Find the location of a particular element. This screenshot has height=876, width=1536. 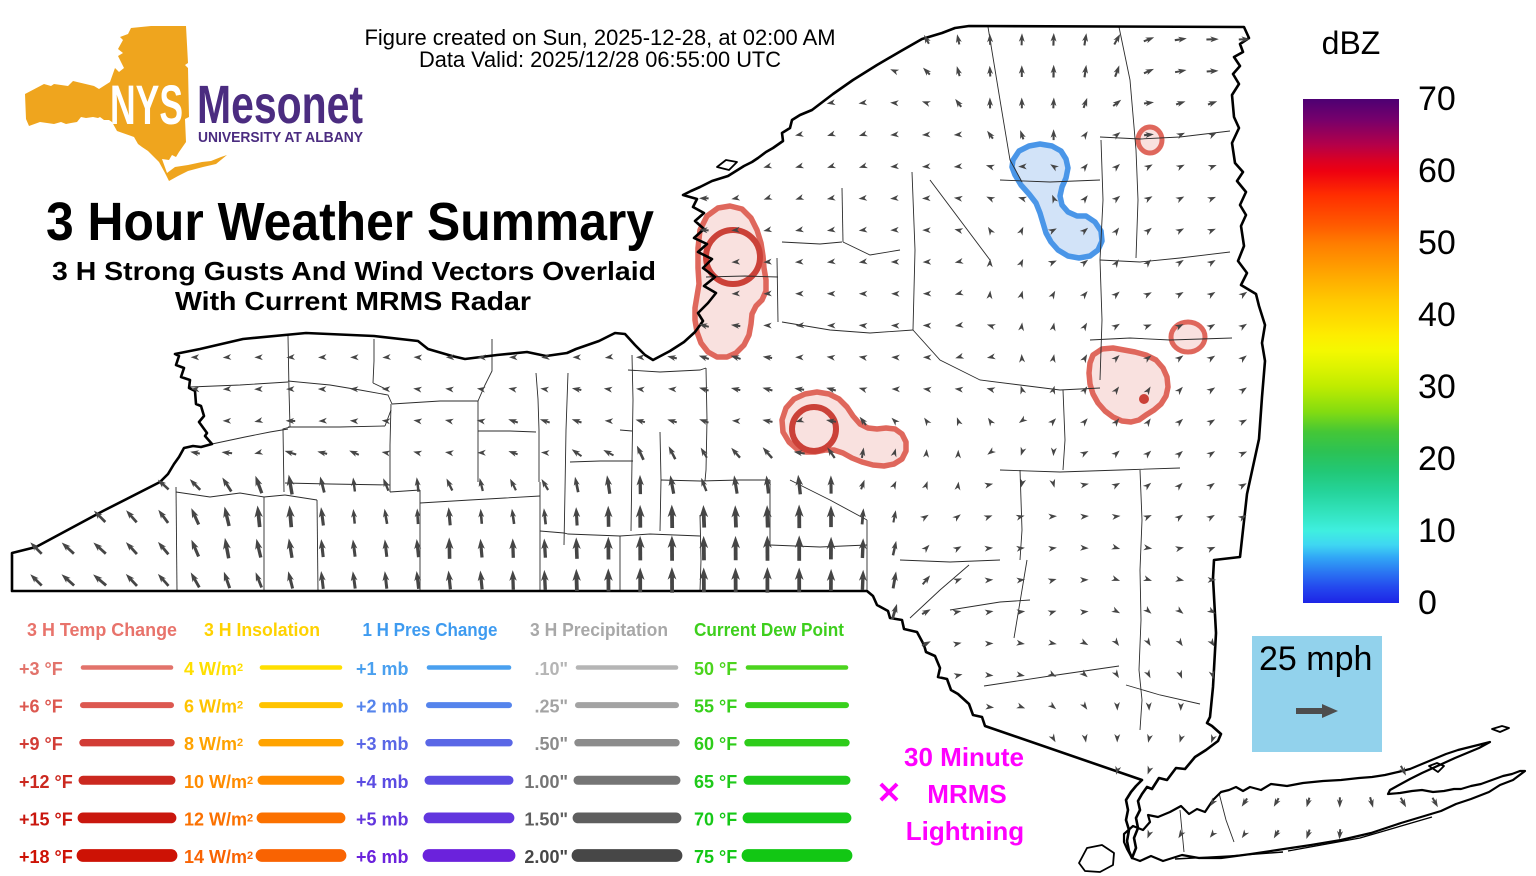

svg-text: +1 mb is located at coordinates (382, 669).